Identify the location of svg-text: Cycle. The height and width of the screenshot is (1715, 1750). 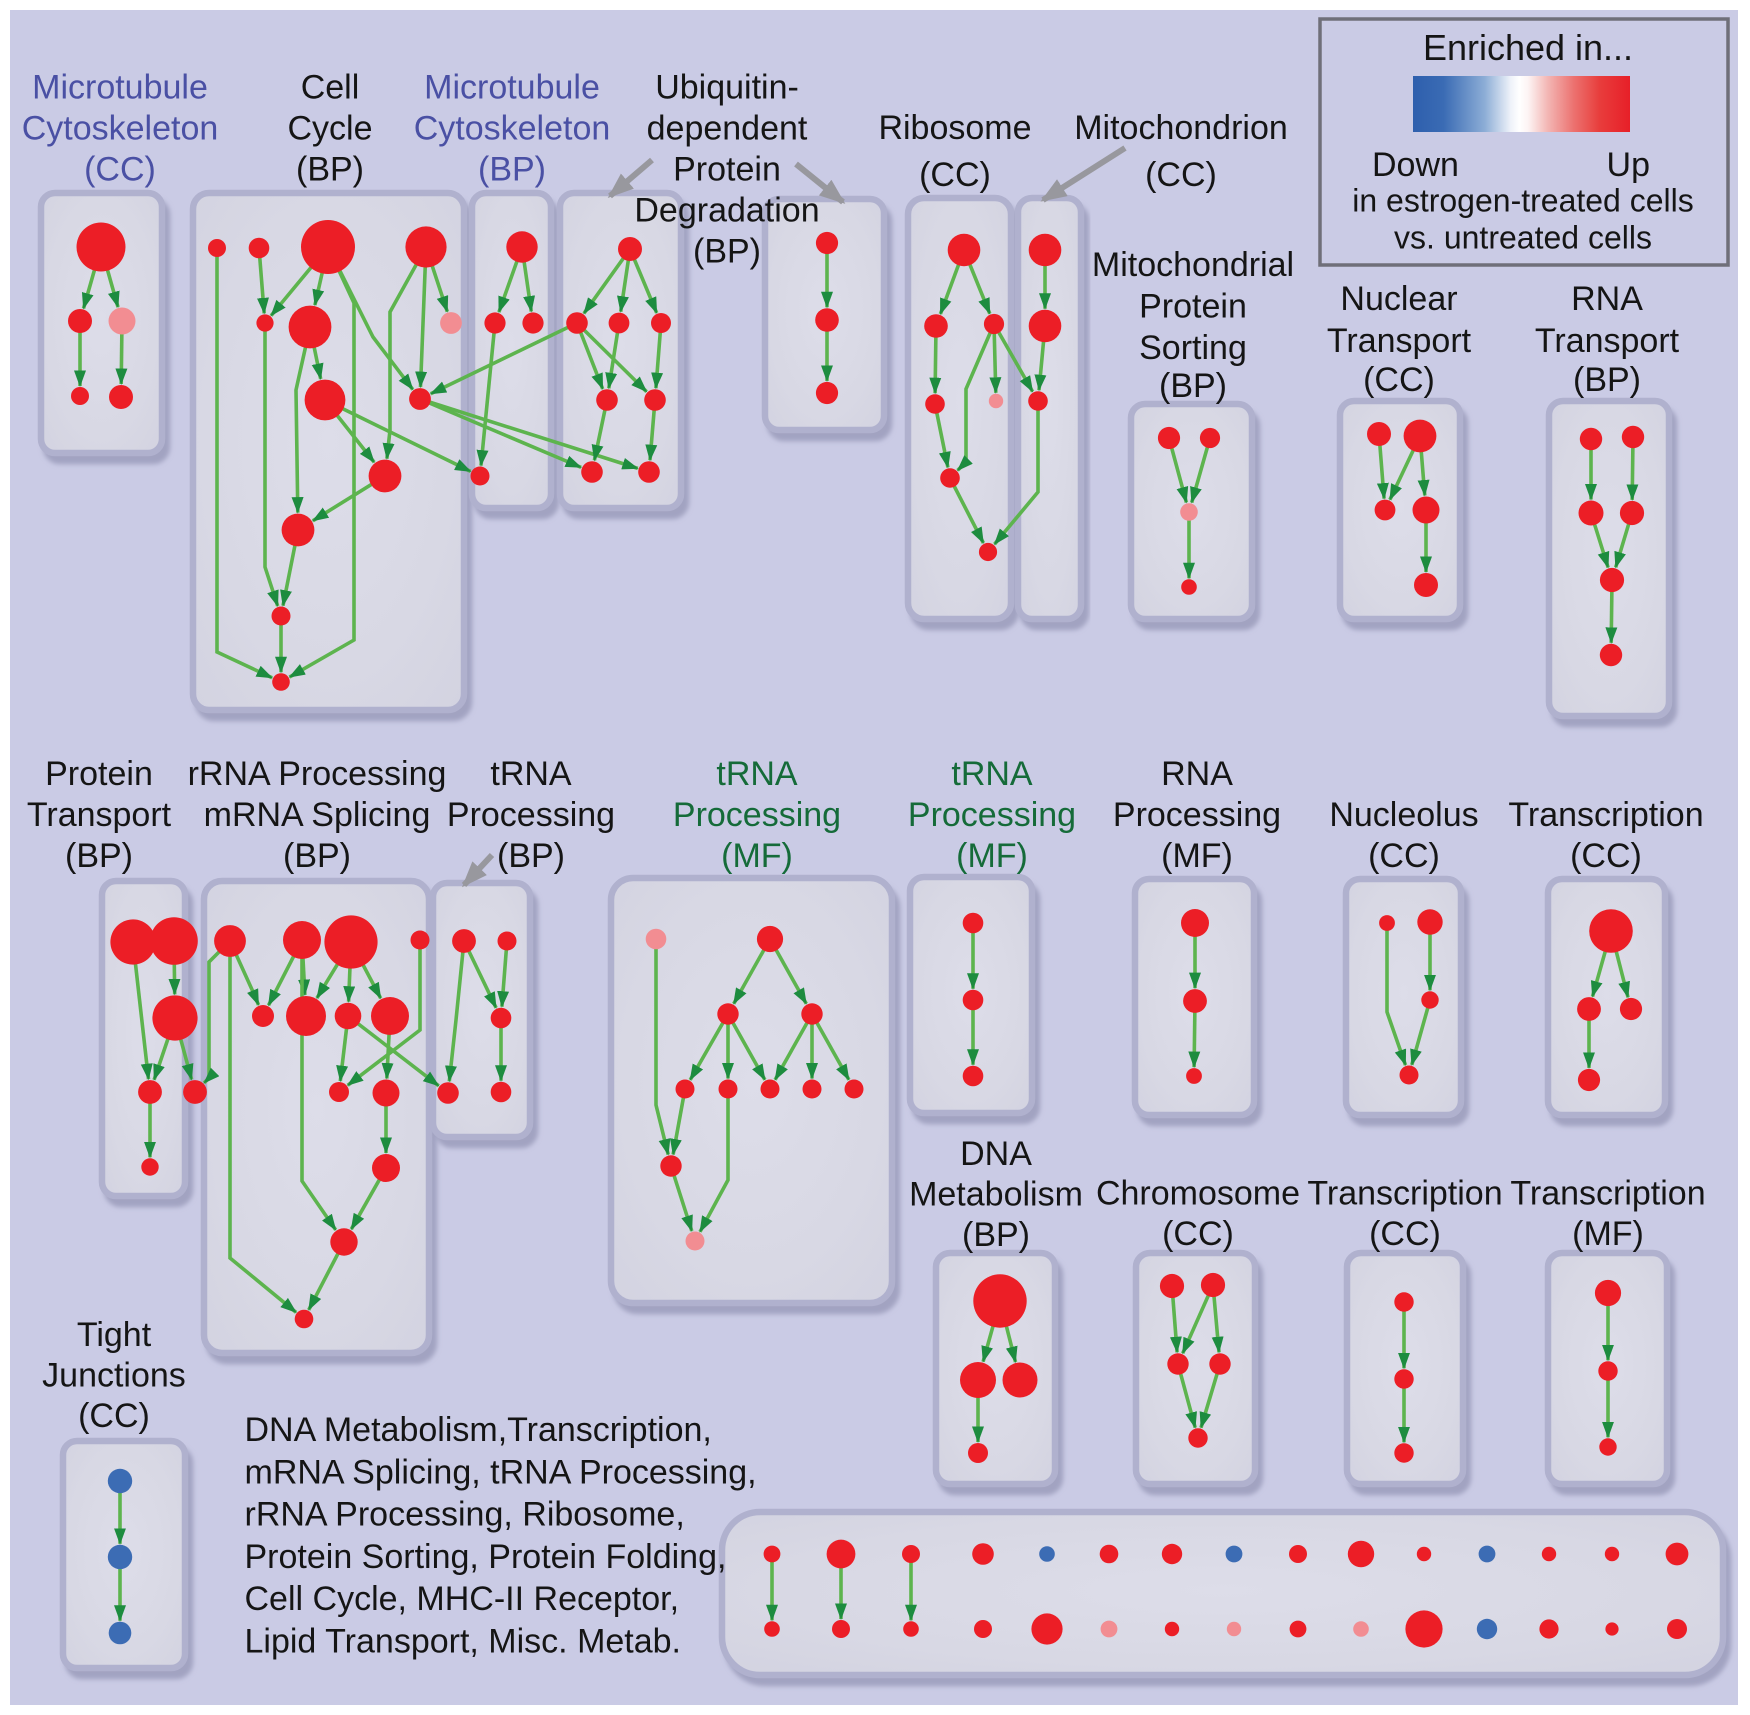
(329, 129).